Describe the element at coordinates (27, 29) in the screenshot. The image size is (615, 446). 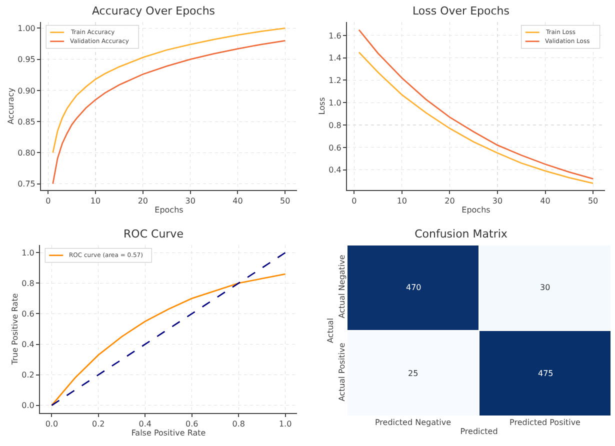
I see `y-tick-label: 1.00` at that location.